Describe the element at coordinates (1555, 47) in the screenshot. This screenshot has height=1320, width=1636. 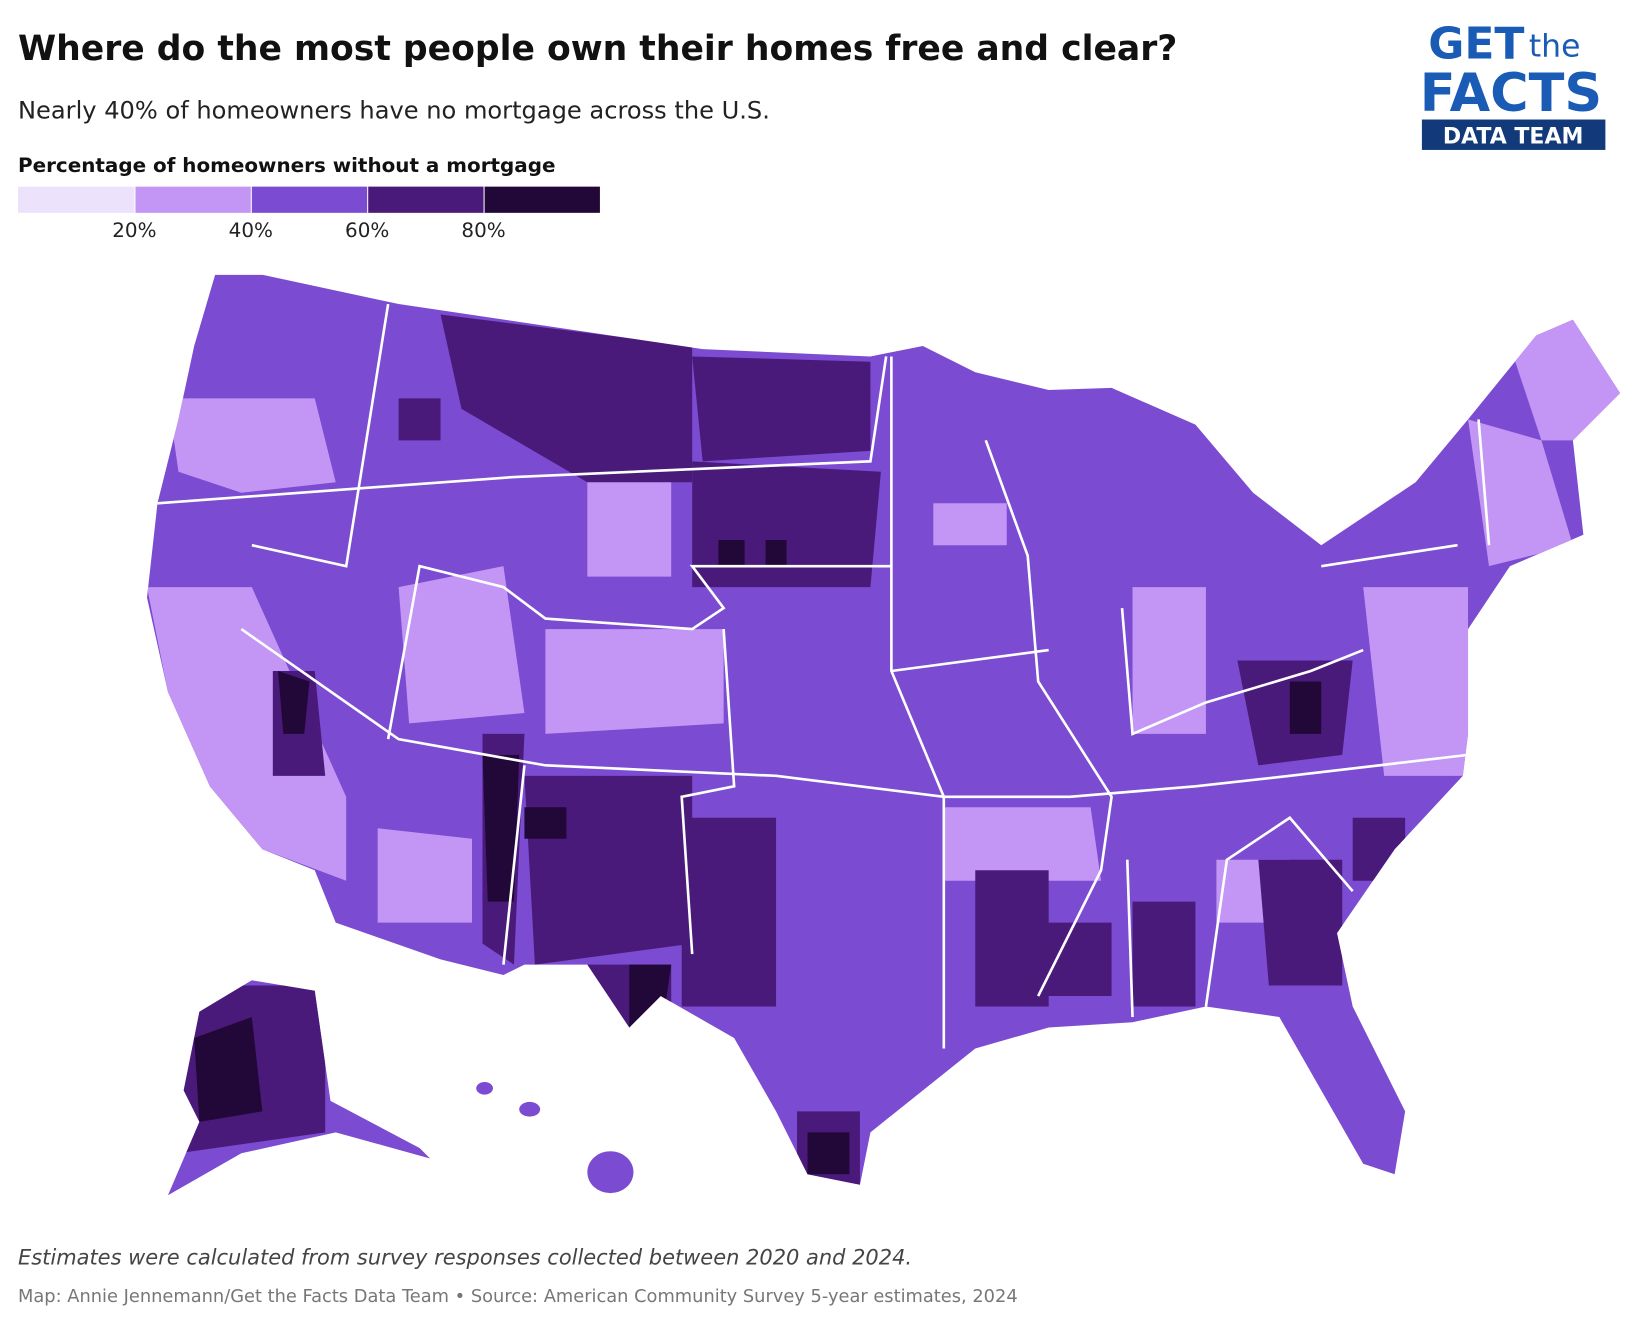
I see `logo-the: the` at that location.